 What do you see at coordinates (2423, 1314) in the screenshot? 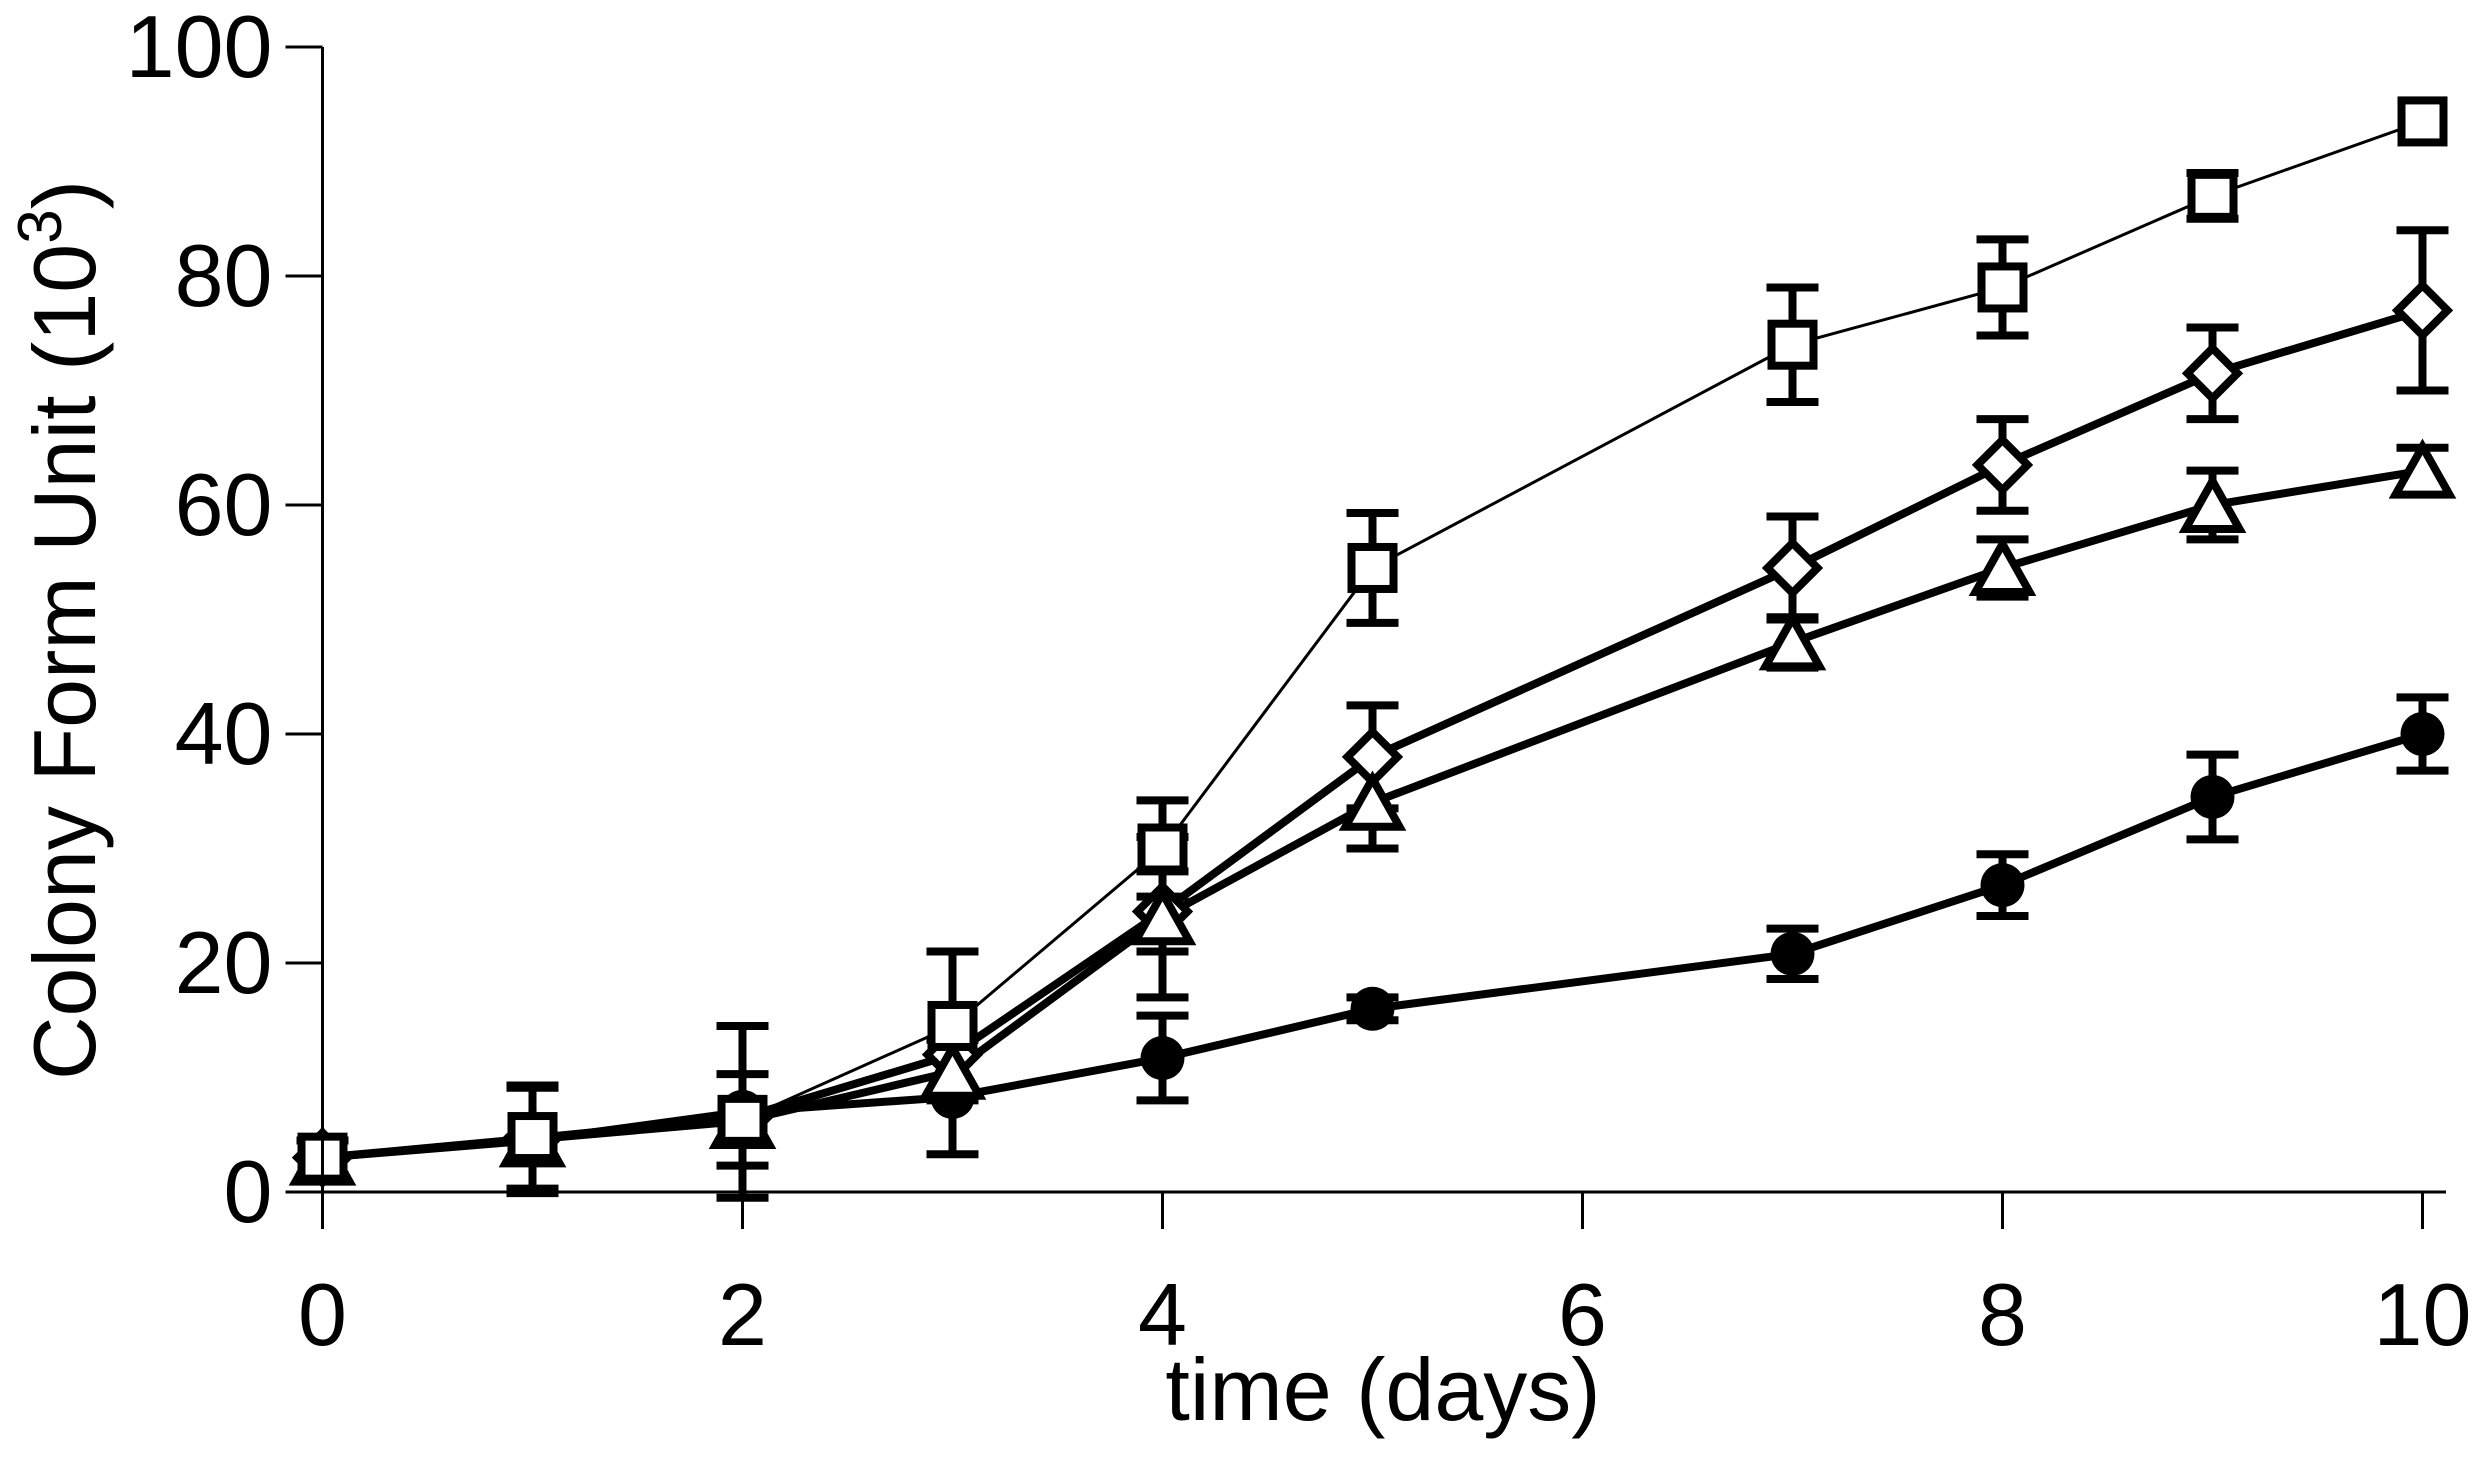
I see `x-tick-label: 10` at bounding box center [2423, 1314].